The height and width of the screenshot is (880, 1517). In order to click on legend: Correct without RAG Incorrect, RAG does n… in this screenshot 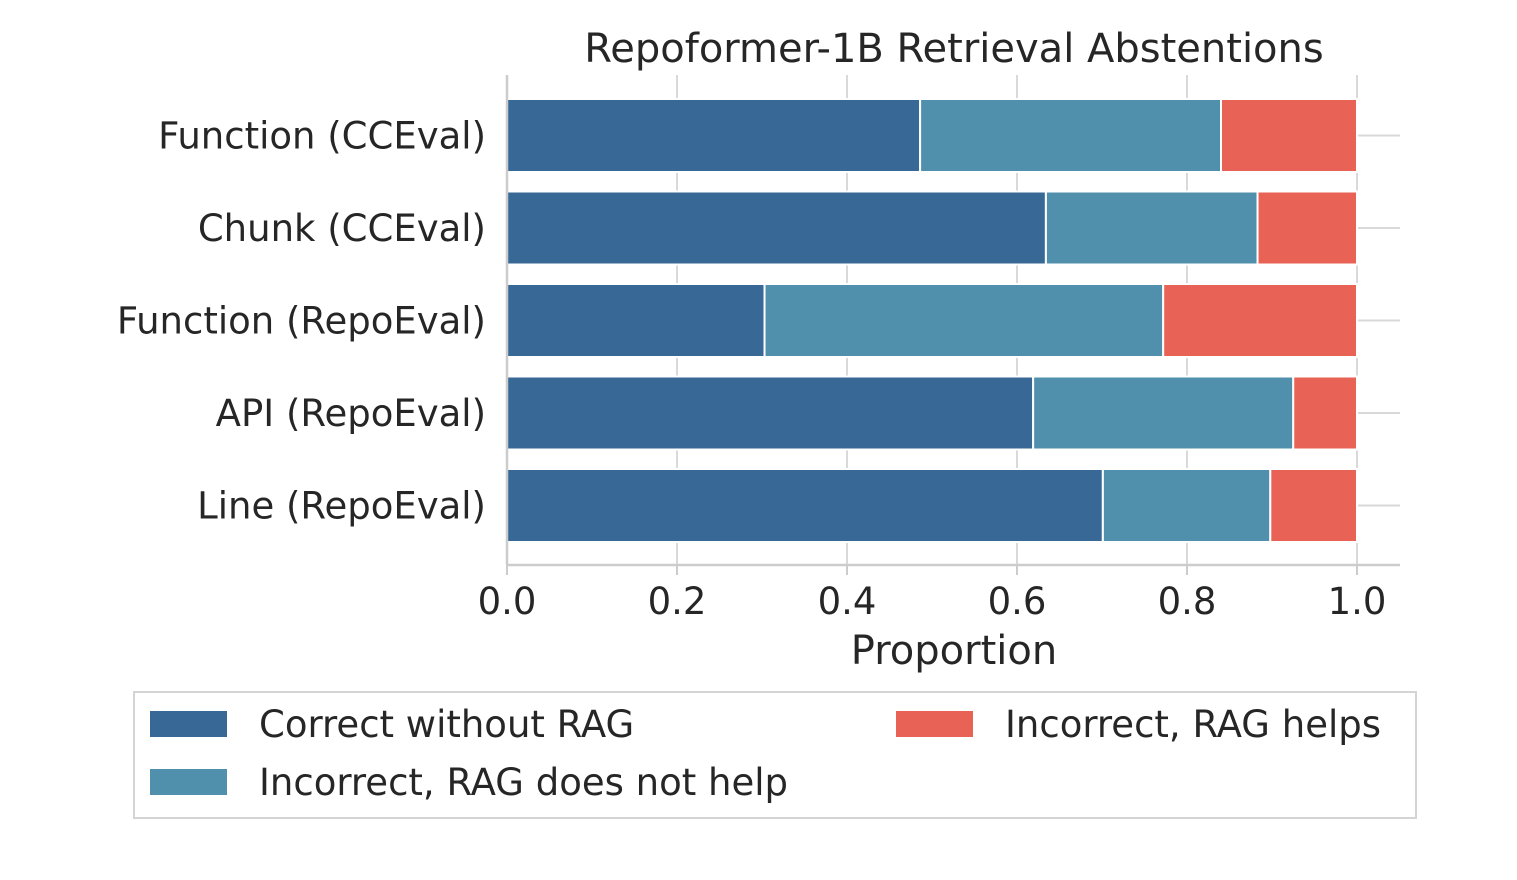, I will do `click(775, 755)`.